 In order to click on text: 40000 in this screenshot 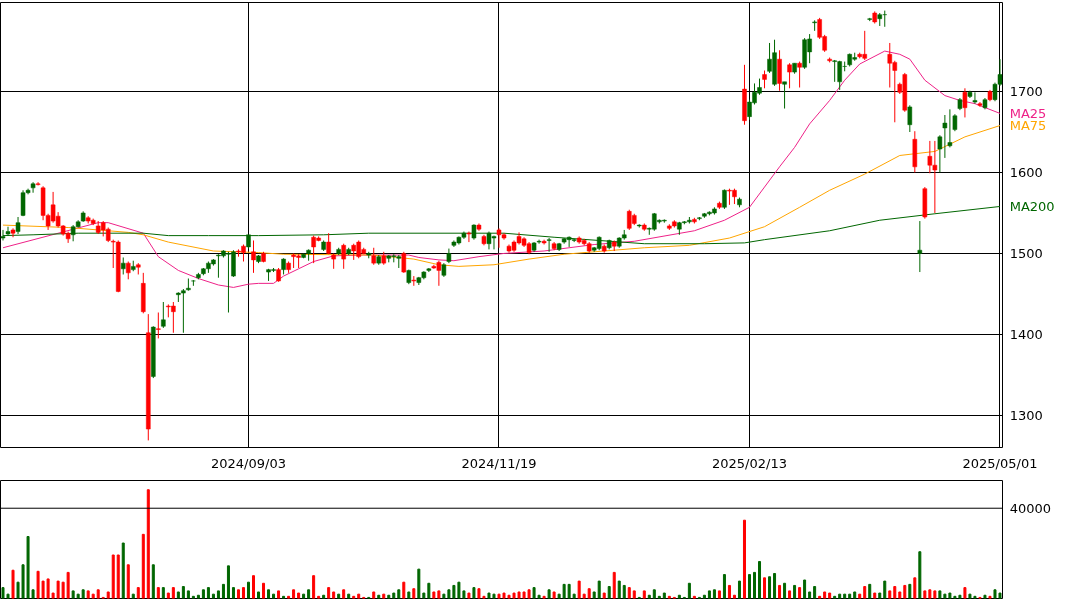, I will do `click(1030, 508)`.